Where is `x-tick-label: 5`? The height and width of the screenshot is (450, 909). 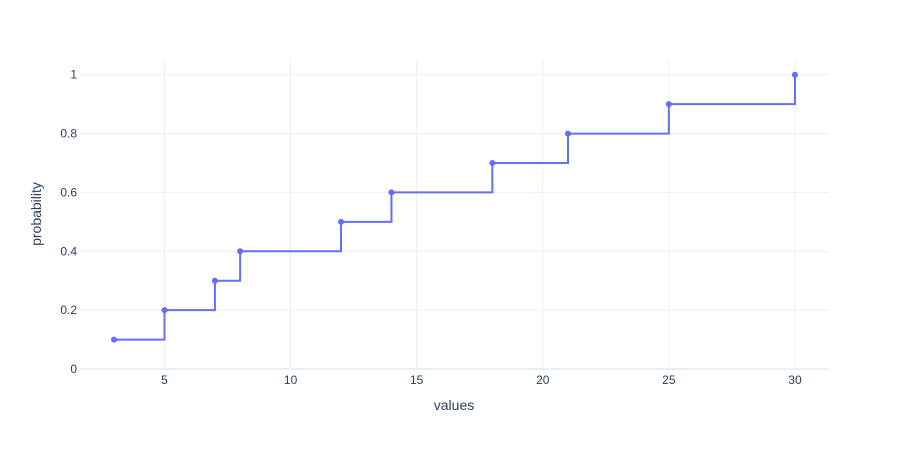
x-tick-label: 5 is located at coordinates (164, 380).